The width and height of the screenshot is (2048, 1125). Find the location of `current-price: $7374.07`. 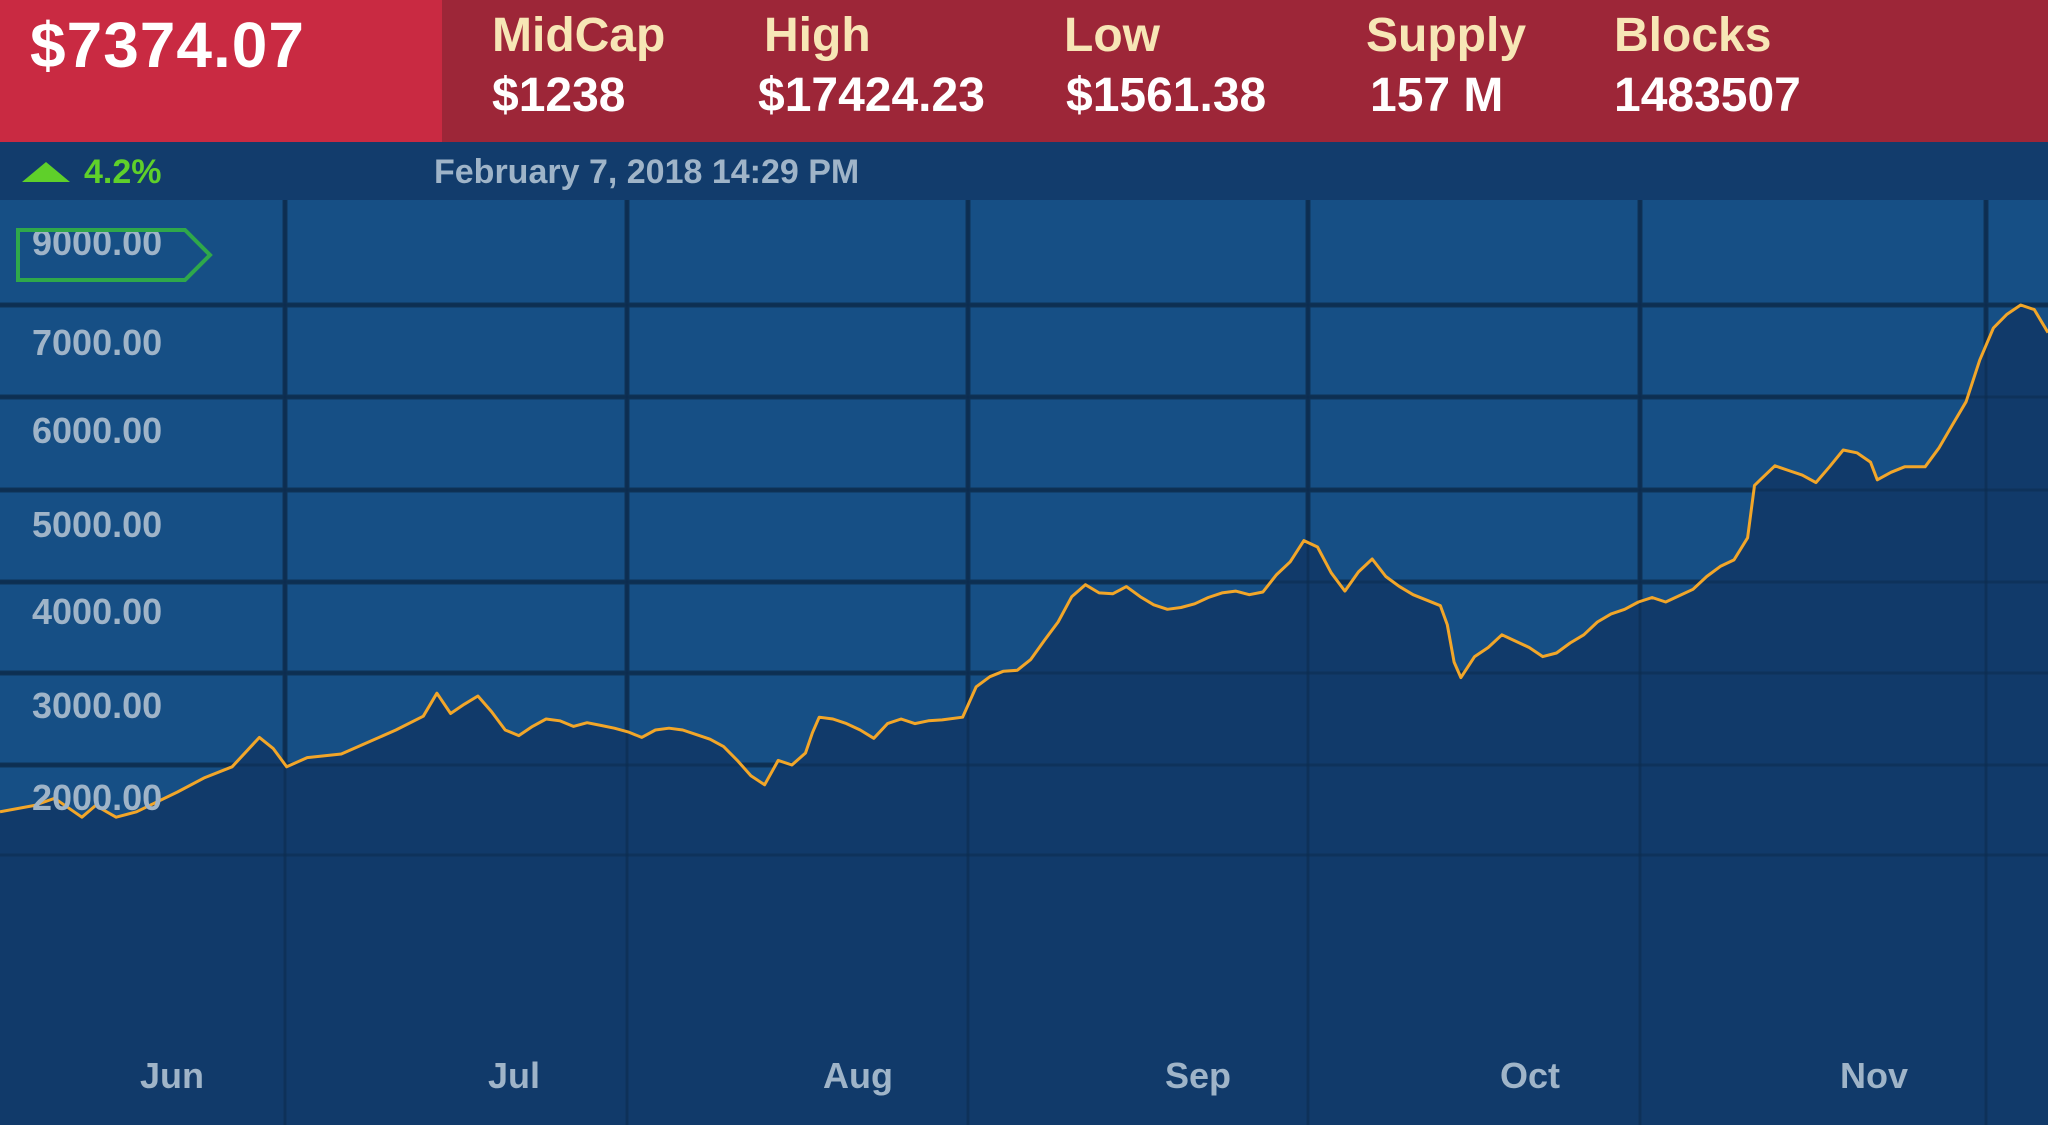

current-price: $7374.07 is located at coordinates (167, 45).